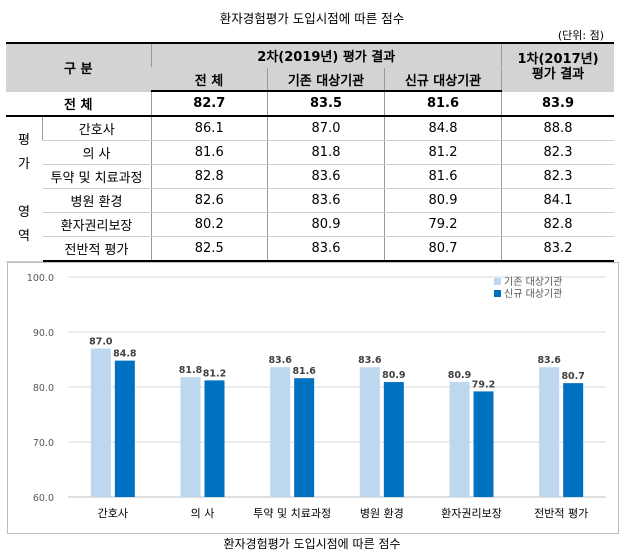  I want to click on cell-first: 88.8, so click(557, 128).